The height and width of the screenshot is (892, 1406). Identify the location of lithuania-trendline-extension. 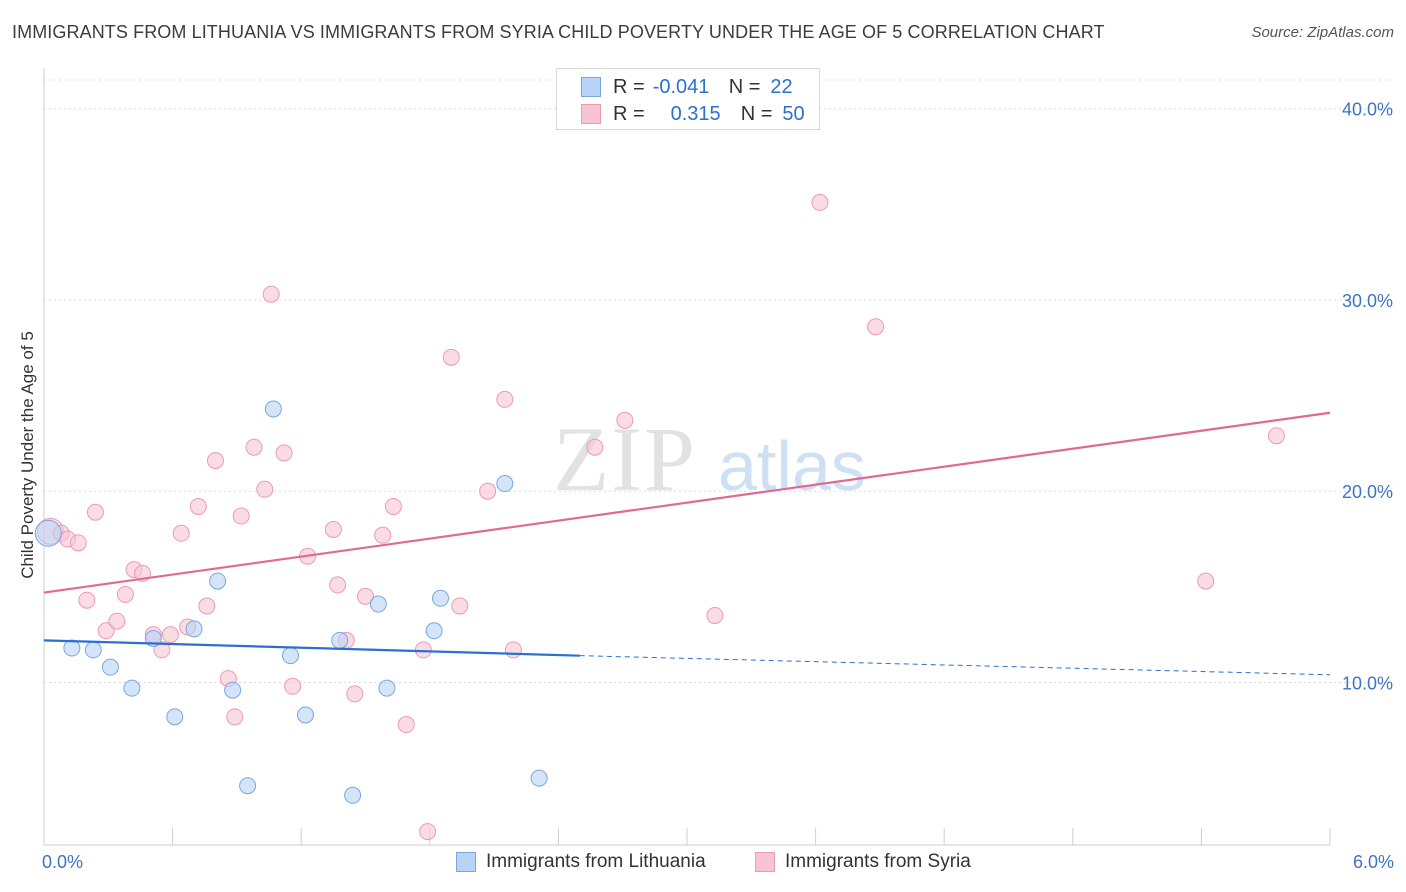
(955, 665).